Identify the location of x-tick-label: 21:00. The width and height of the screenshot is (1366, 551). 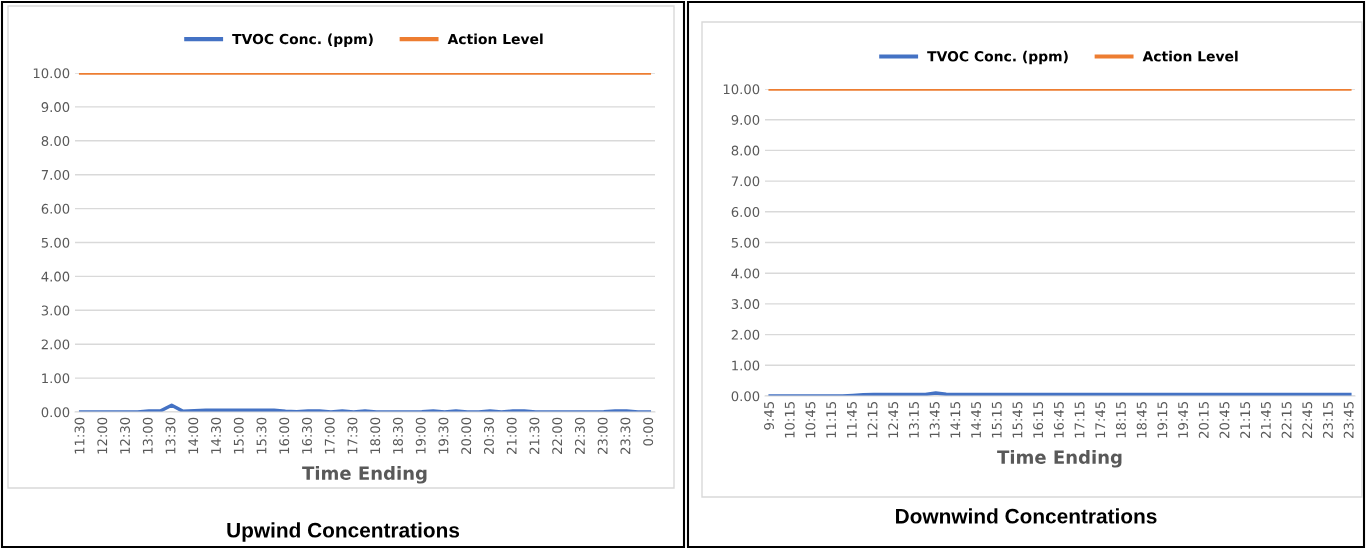
(511, 435).